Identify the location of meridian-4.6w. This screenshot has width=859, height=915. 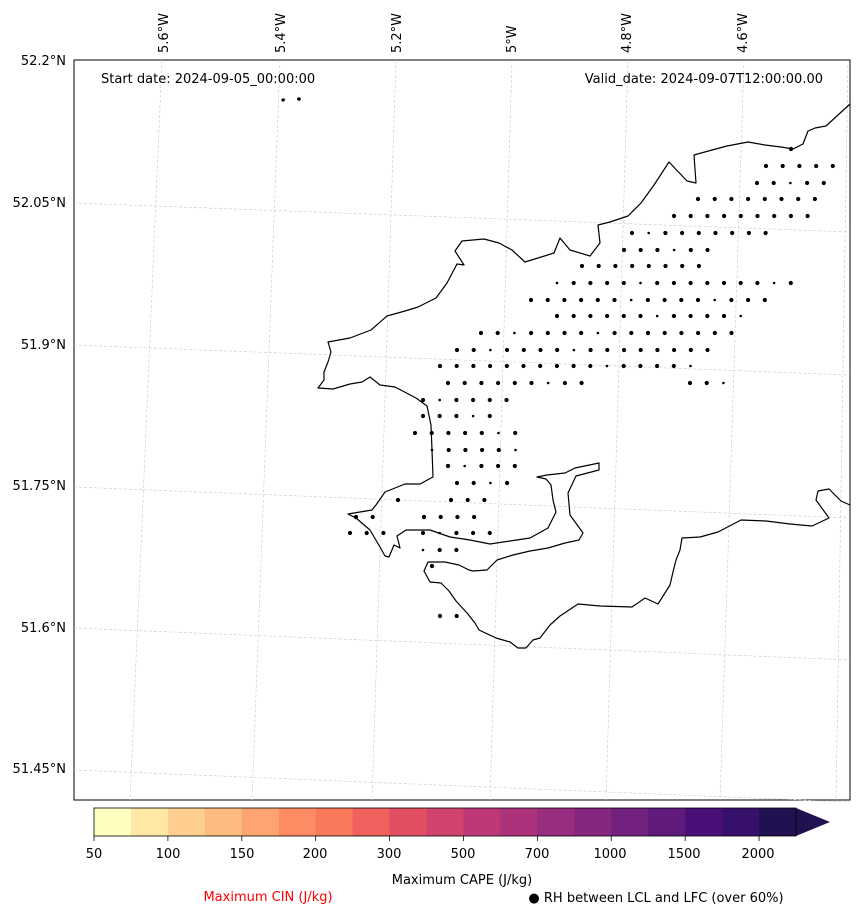
(732, 430).